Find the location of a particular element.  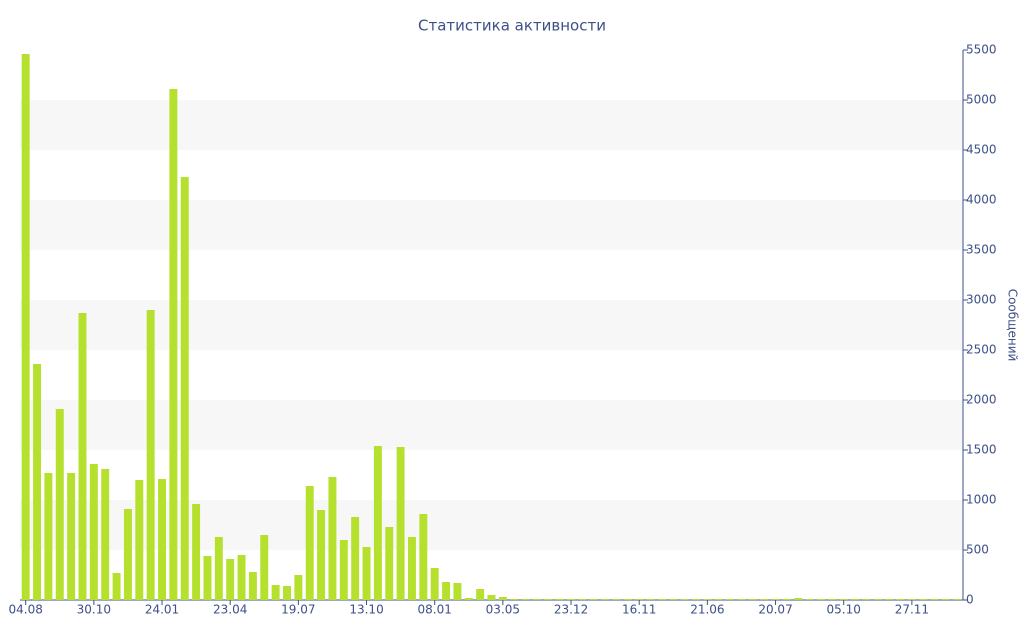

x-tick-label: 04.08 is located at coordinates (26, 610).